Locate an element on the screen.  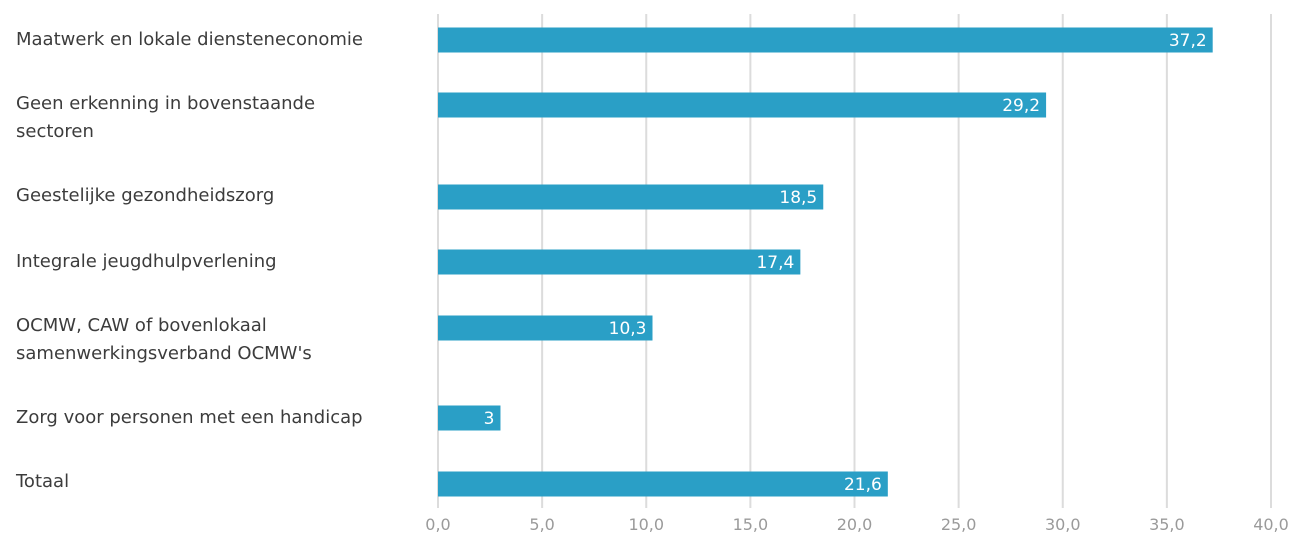
category-label: Totaal is located at coordinates (43, 481).